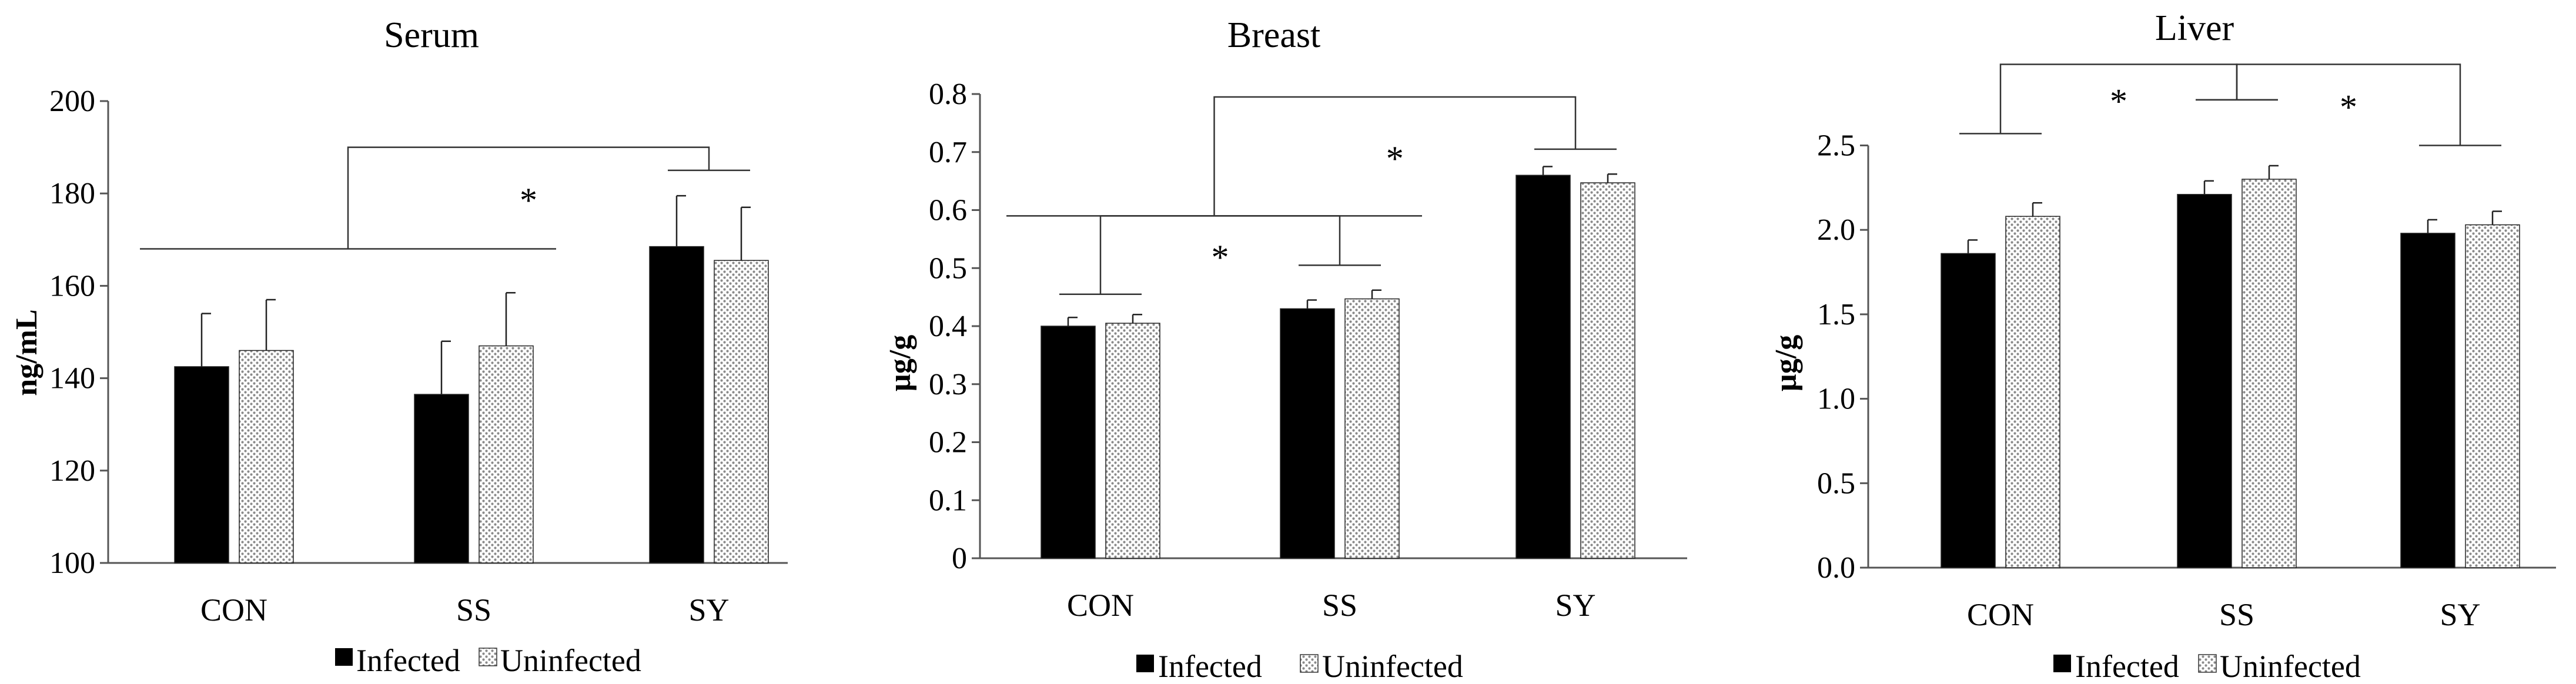  I want to click on chart-title: Liver, so click(2194, 28).